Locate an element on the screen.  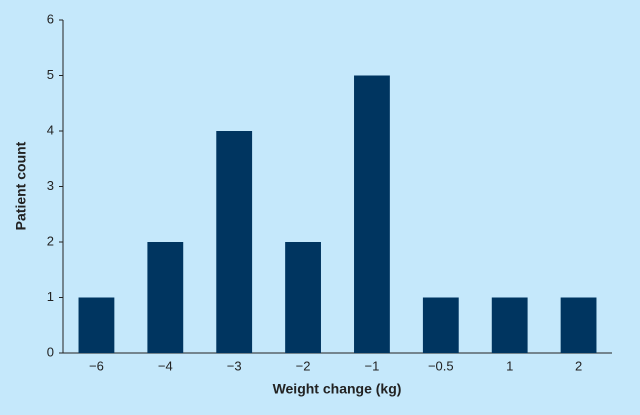
x-tick-label: 2 is located at coordinates (578, 365).